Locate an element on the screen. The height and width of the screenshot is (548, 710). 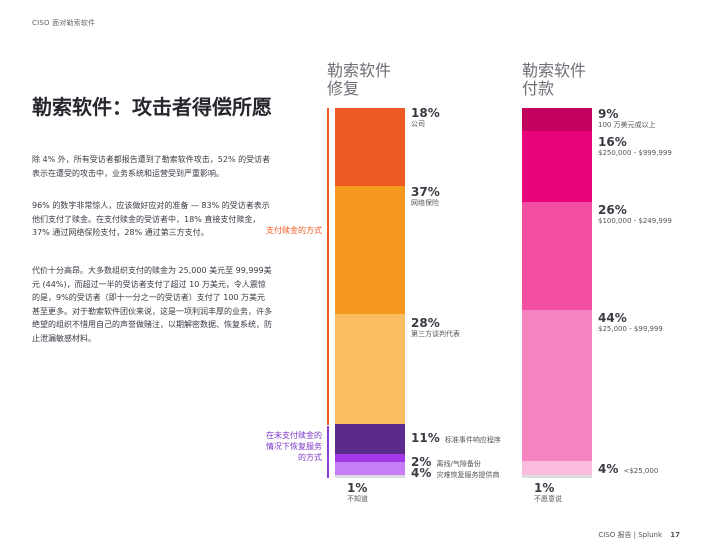
col1-pct-5: 2% is located at coordinates (421, 462).